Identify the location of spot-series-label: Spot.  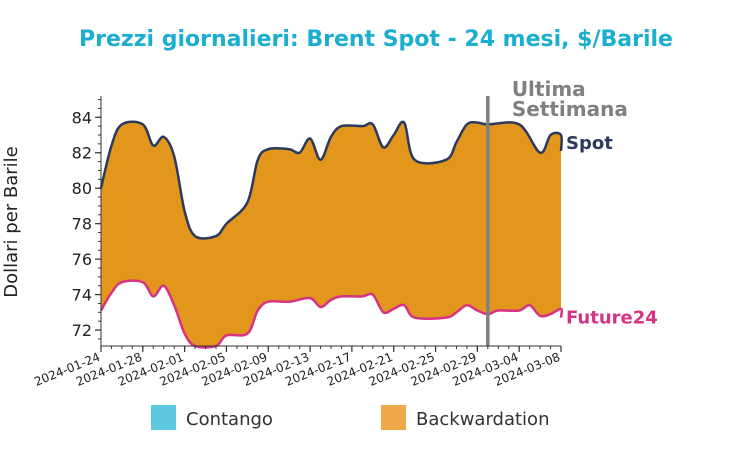
(589, 143).